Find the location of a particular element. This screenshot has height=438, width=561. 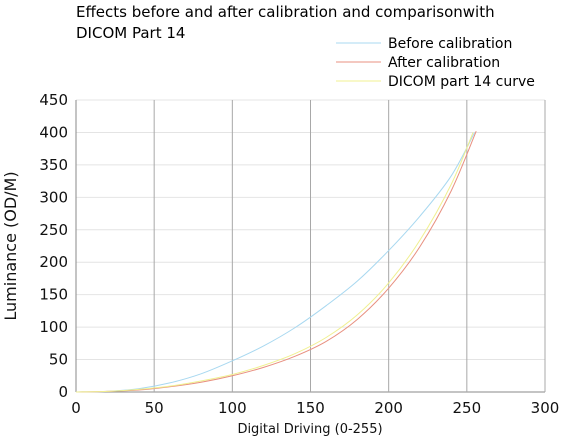

x-tick-label: 250 is located at coordinates (467, 408).